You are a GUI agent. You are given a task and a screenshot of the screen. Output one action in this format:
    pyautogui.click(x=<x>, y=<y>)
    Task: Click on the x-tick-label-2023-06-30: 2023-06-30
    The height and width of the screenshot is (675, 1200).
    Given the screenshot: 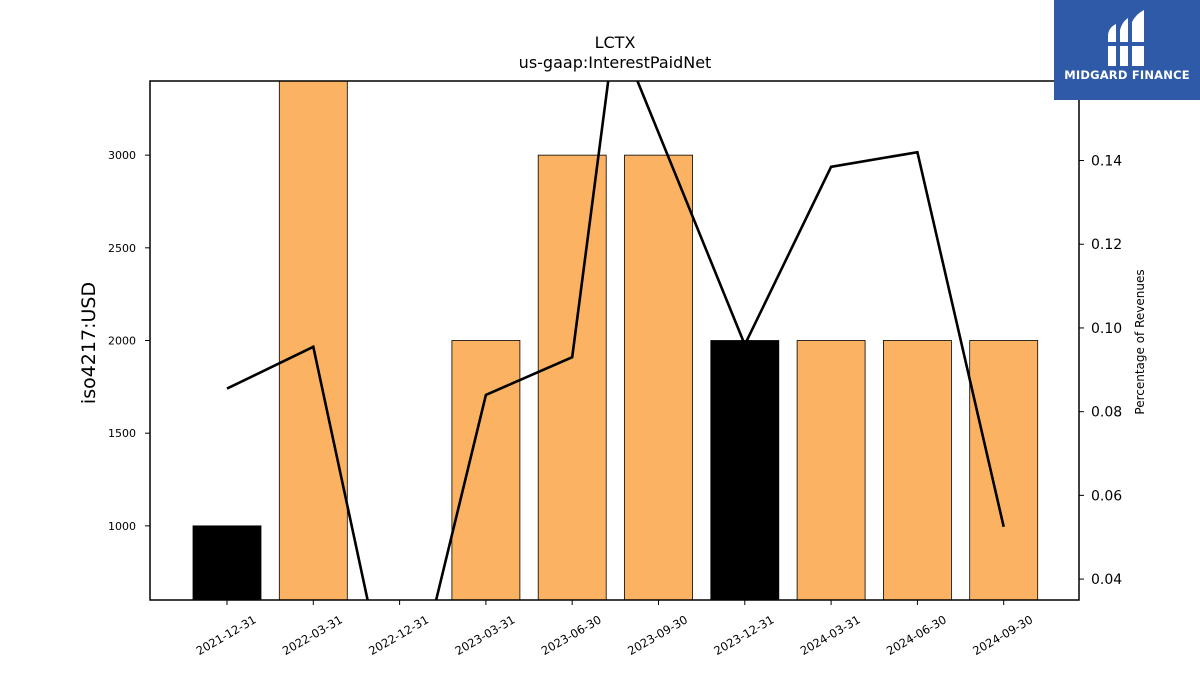 What is the action you would take?
    pyautogui.click(x=571, y=635)
    